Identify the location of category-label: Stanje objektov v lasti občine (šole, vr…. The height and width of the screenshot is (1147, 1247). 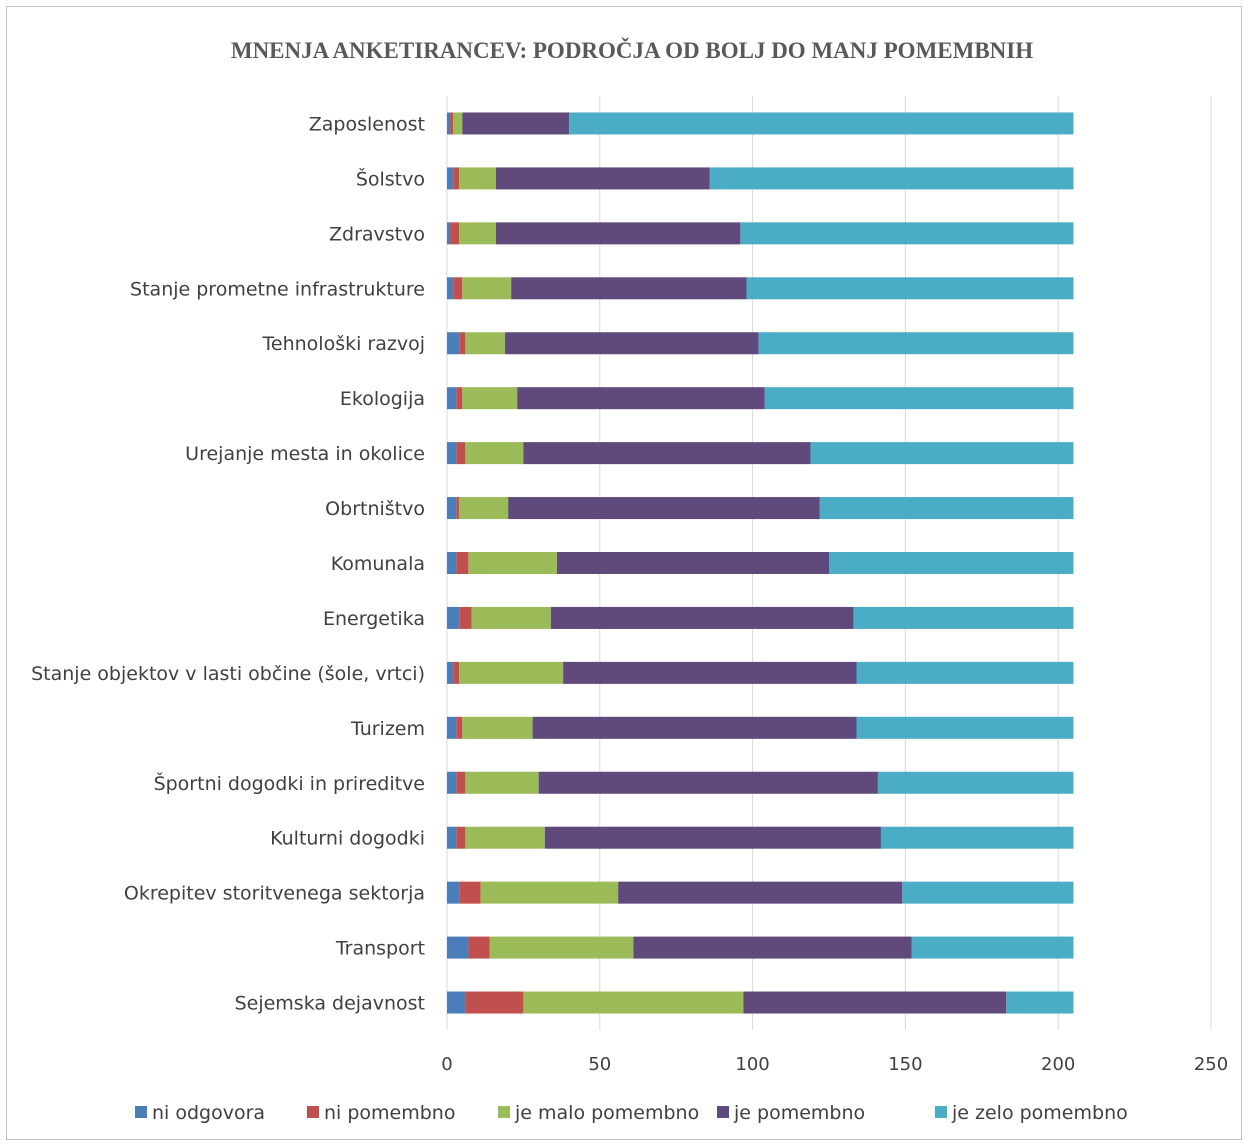
(228, 674).